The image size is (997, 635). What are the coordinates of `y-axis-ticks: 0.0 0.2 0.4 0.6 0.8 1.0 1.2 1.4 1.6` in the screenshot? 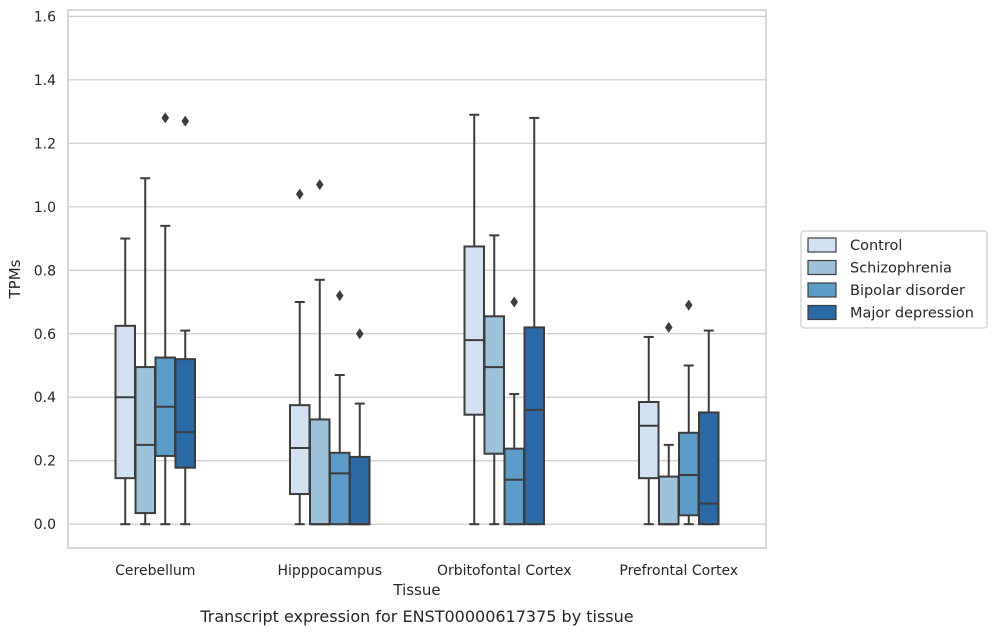 It's located at (45, 271).